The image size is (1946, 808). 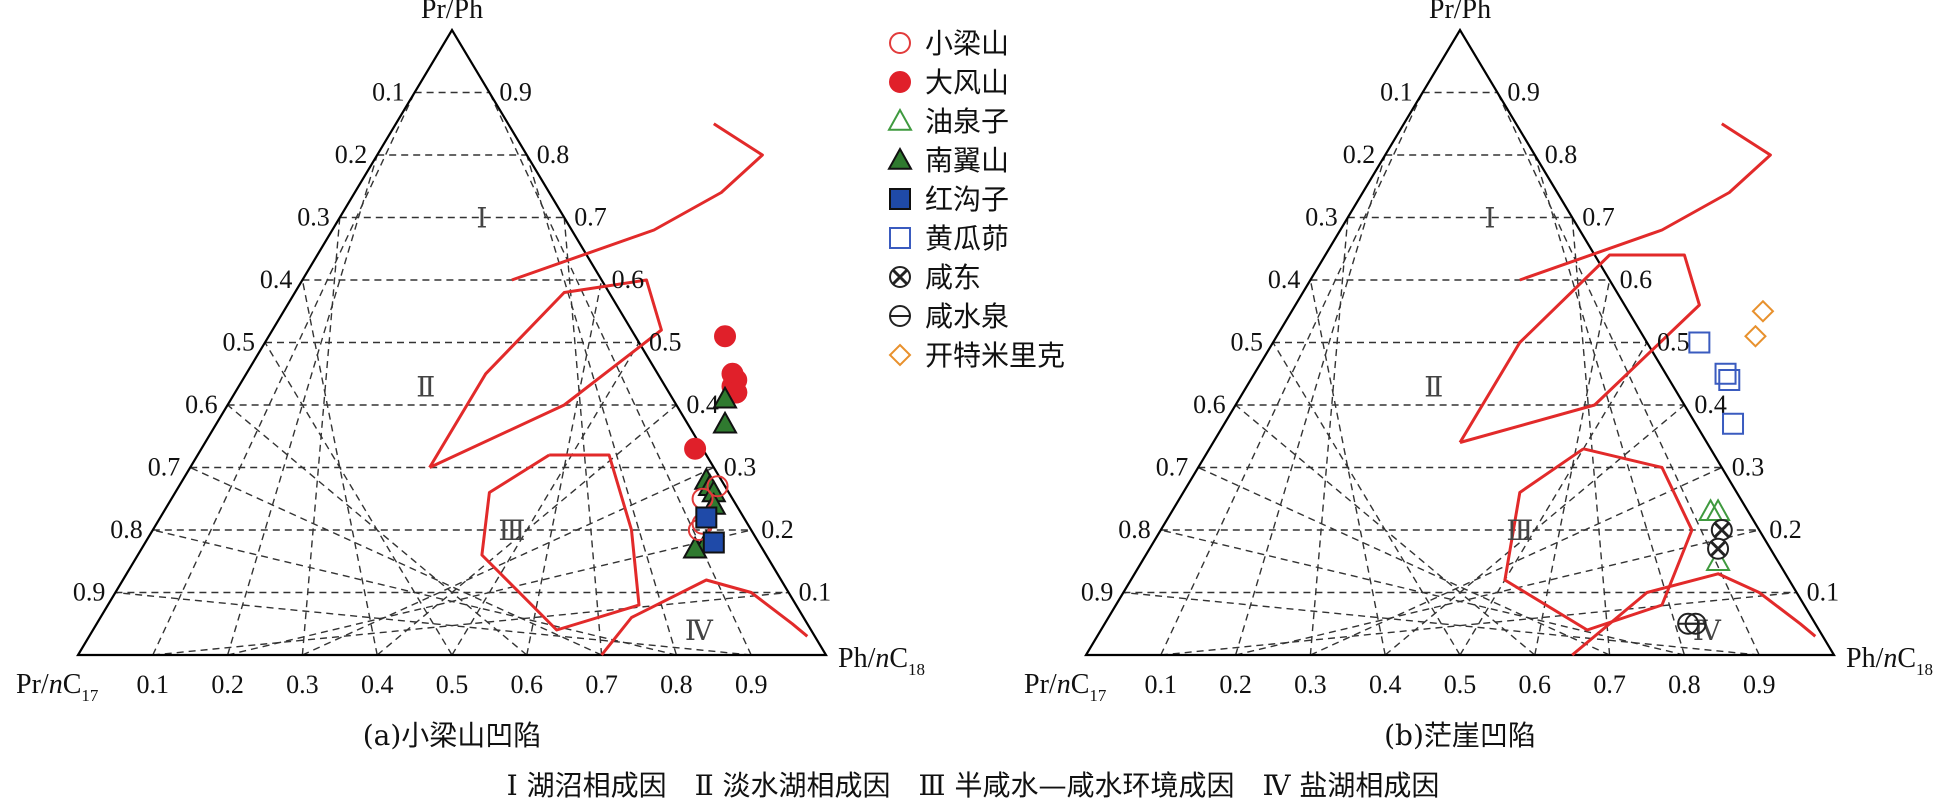 What do you see at coordinates (995, 355) in the screenshot?
I see `legend-label: 开特米里克` at bounding box center [995, 355].